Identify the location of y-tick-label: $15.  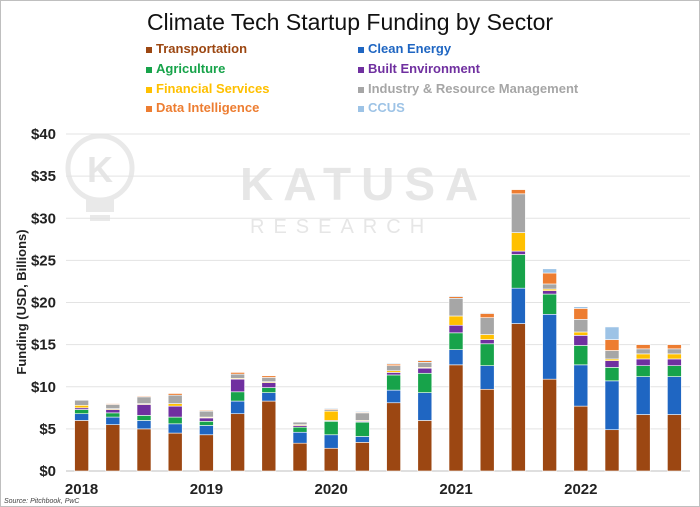
(43, 345).